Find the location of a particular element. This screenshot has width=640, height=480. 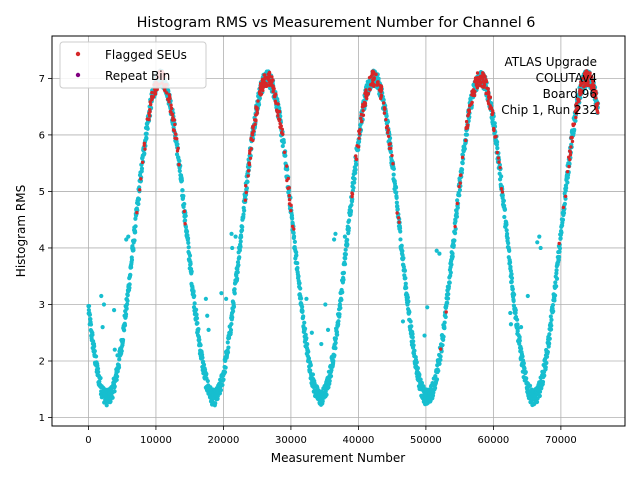

x-tick-label: 30000 is located at coordinates (291, 440).